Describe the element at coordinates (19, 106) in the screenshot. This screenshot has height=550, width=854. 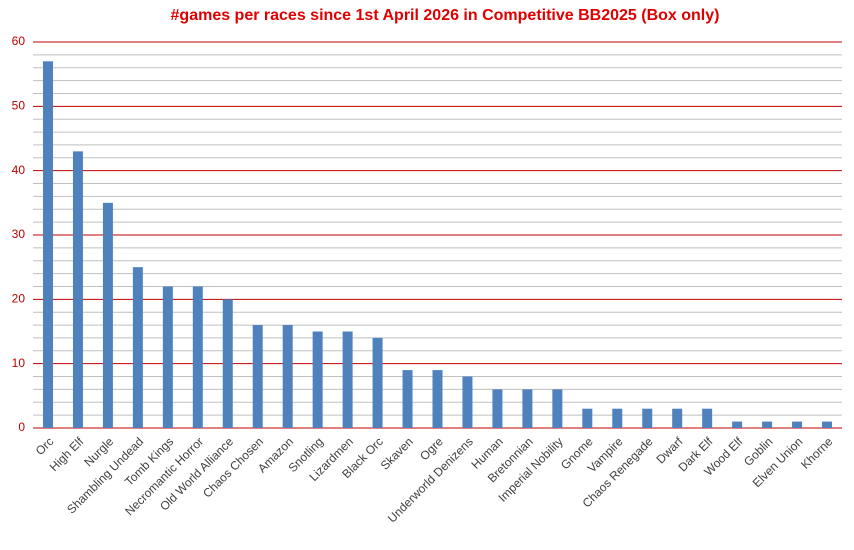
I see `y-tick-label: 50` at that location.